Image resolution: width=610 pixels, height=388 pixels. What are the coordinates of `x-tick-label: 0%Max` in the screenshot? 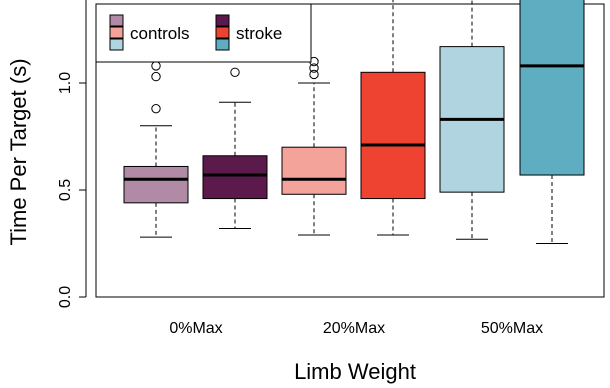 It's located at (195, 328).